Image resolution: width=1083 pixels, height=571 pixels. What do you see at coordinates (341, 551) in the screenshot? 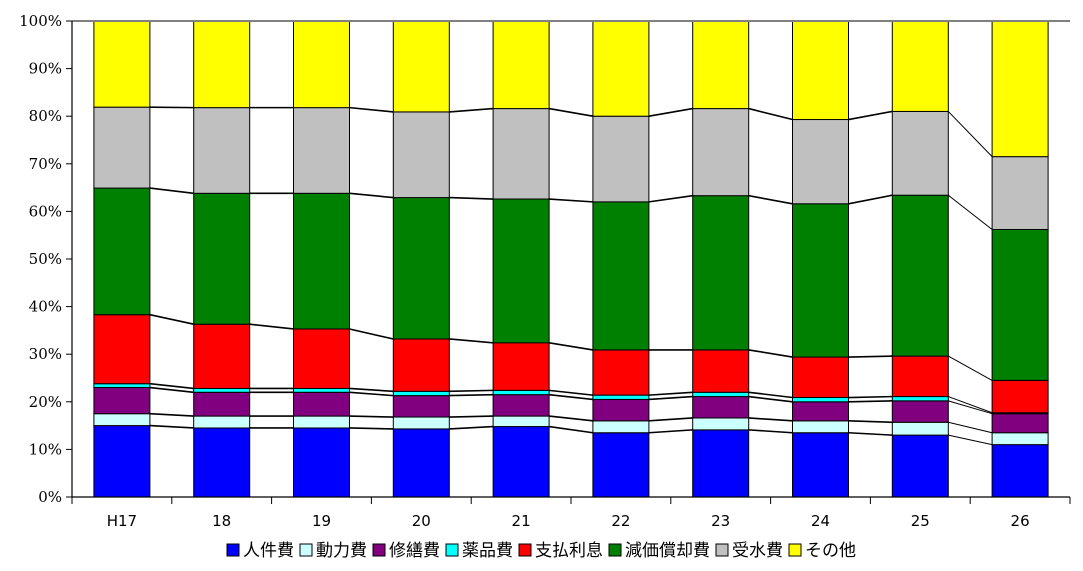
I see `legend-label: 動力費` at bounding box center [341, 551].